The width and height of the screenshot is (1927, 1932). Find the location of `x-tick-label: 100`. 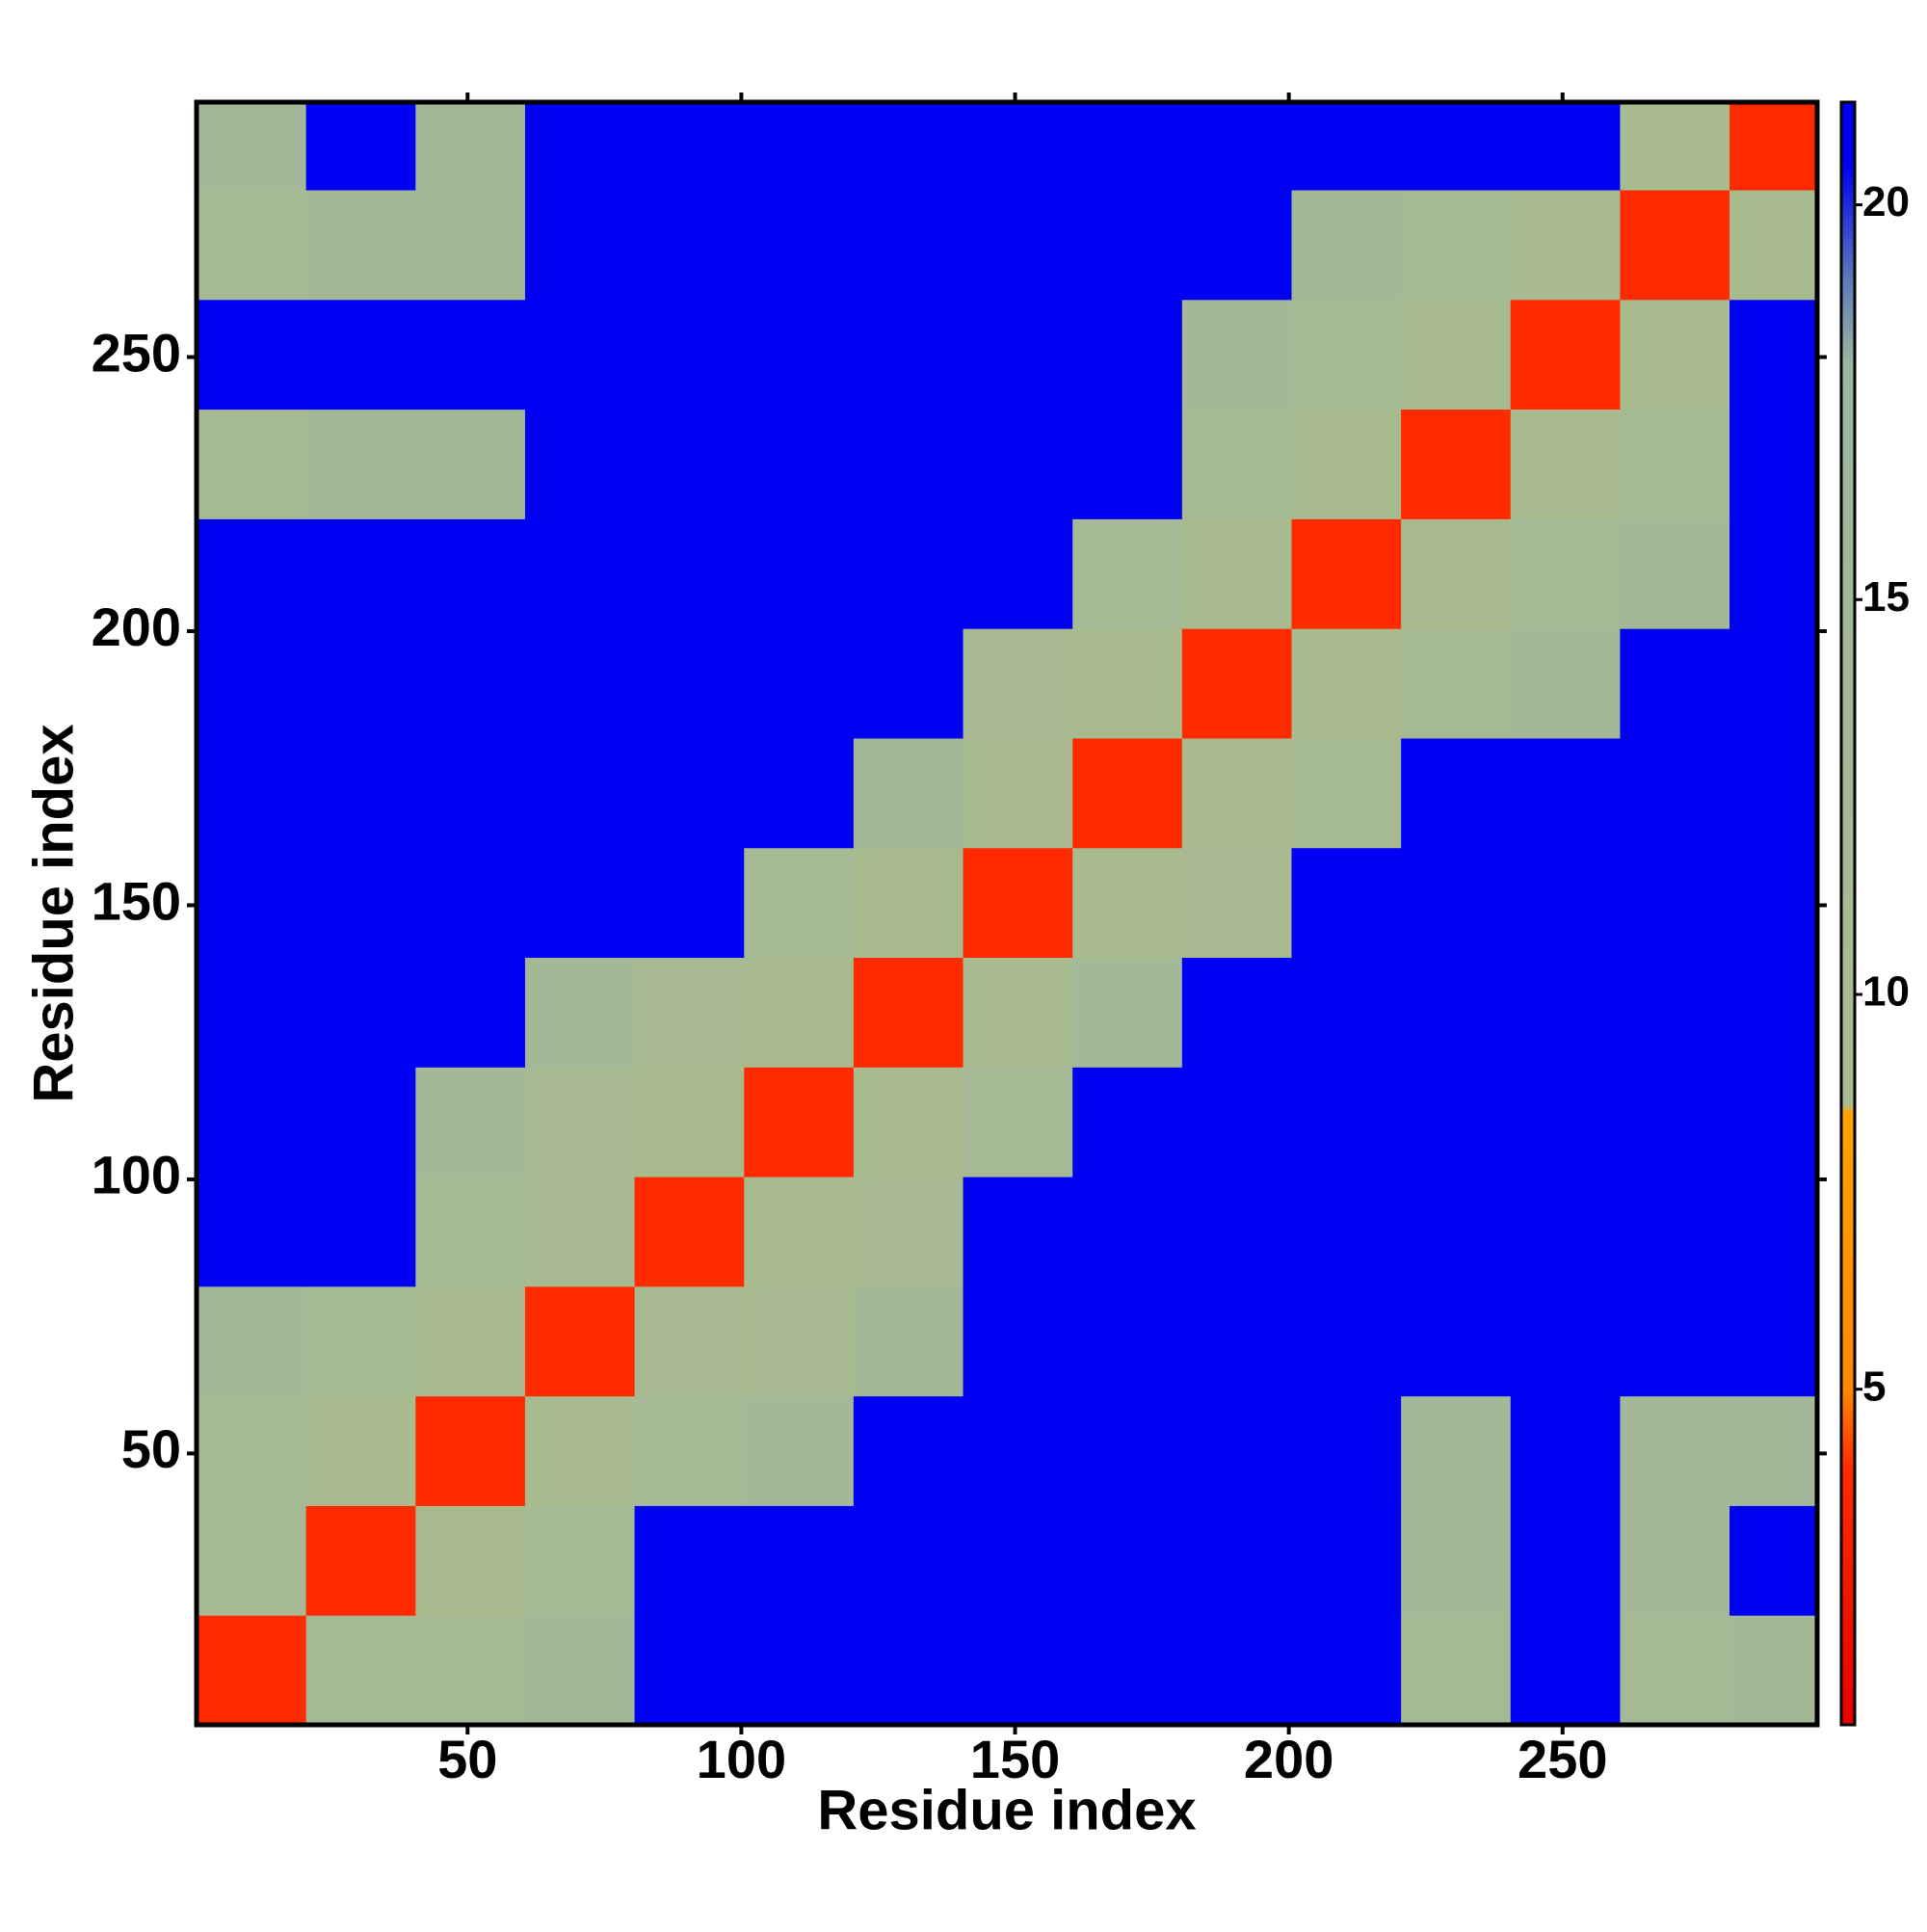

x-tick-label: 100 is located at coordinates (741, 1759).